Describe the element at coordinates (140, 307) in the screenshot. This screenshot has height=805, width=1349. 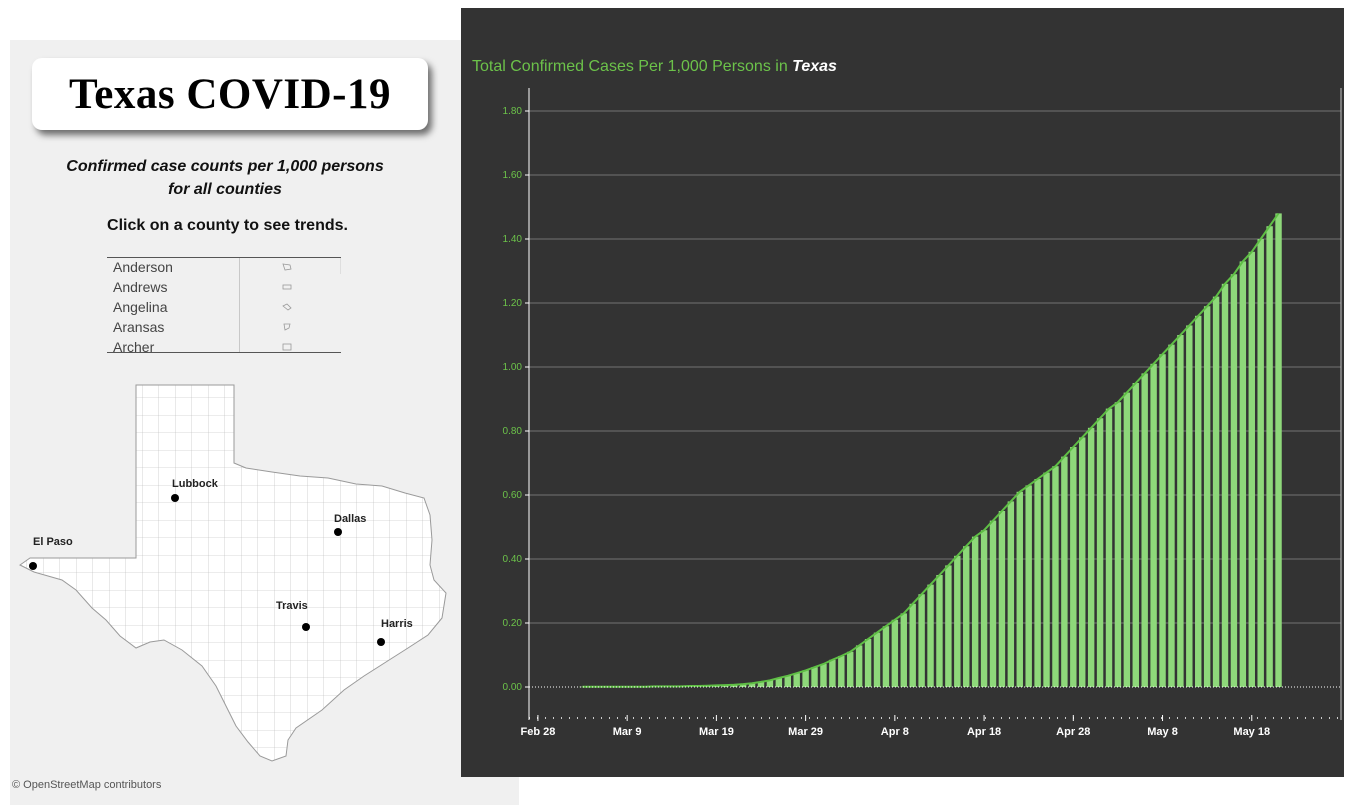
I see `county-name: Angelina` at that location.